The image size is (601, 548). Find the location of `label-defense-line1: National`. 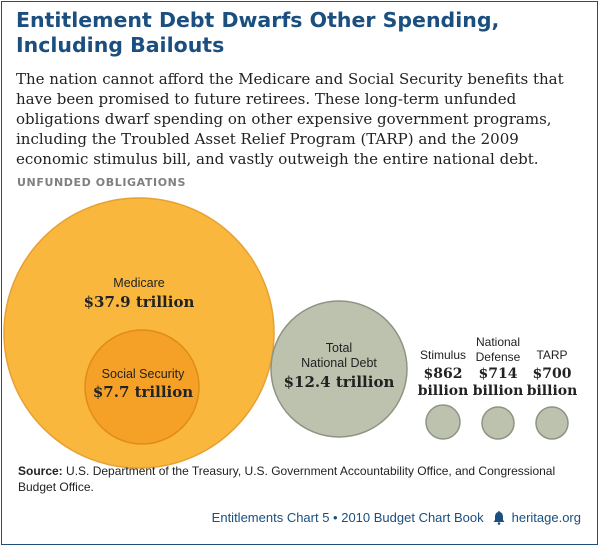

label-defense-line1: National is located at coordinates (498, 342).